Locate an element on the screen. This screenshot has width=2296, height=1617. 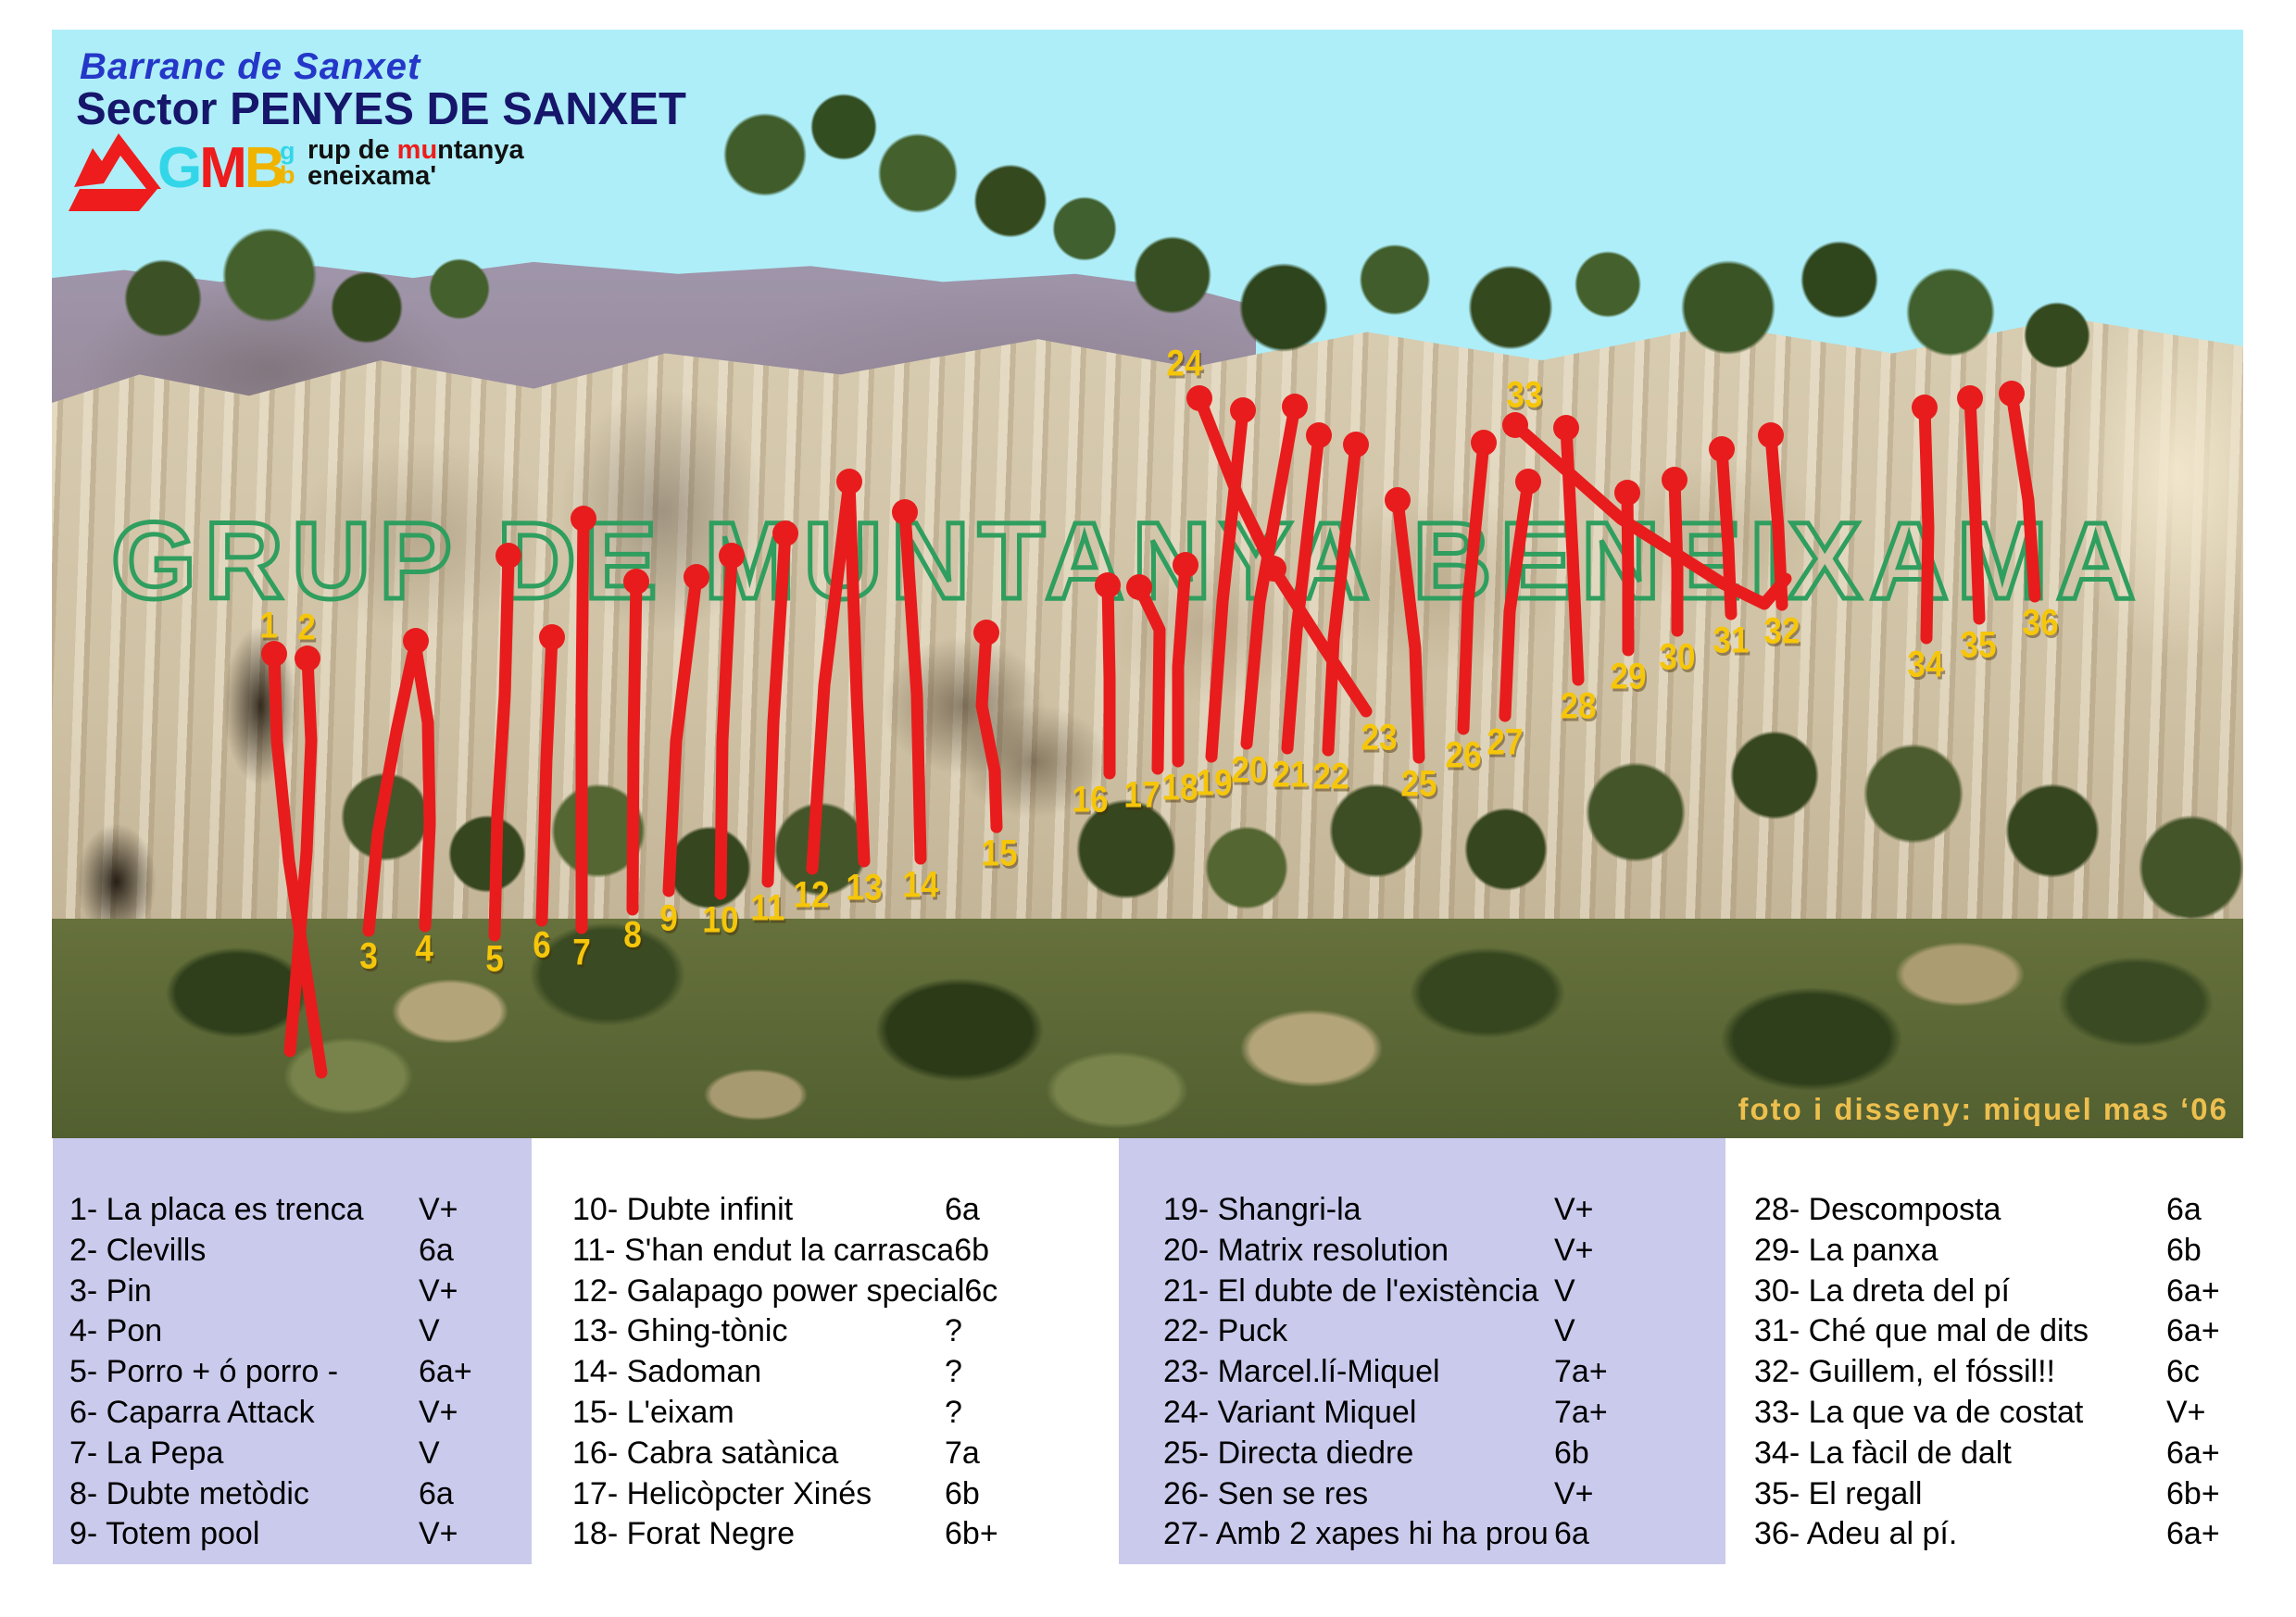
route-number-9: 9 is located at coordinates (668, 918).